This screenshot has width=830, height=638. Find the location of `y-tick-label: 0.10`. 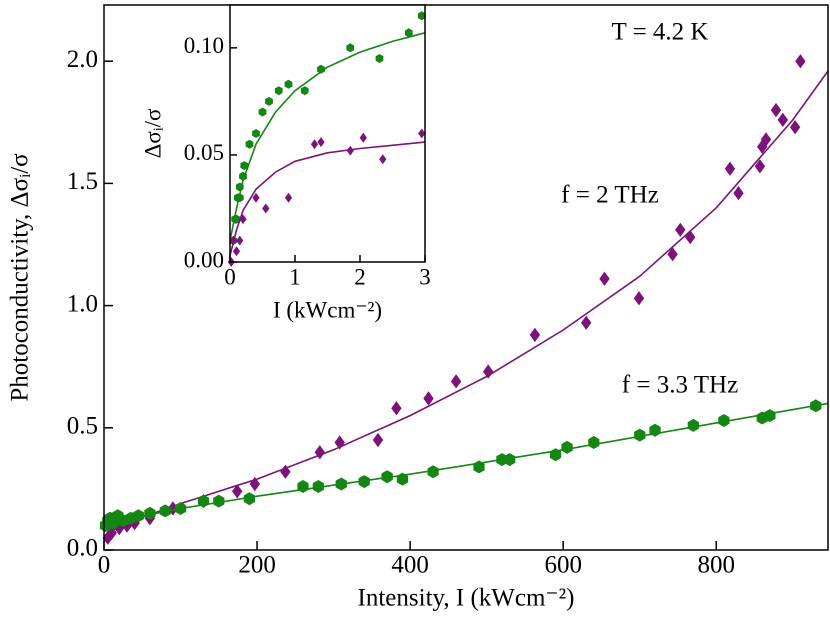

y-tick-label: 0.10 is located at coordinates (204, 45).